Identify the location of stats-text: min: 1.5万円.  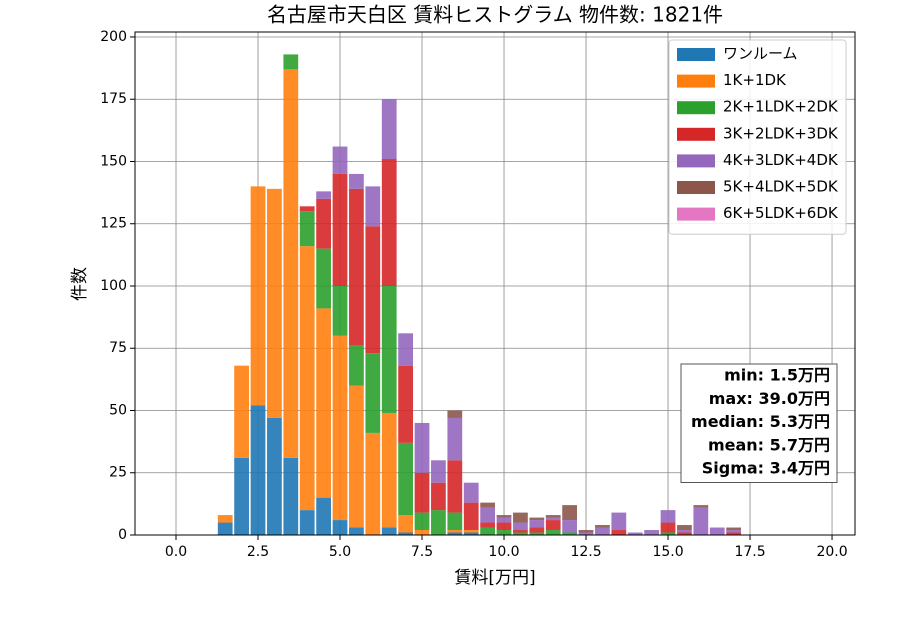
(777, 375).